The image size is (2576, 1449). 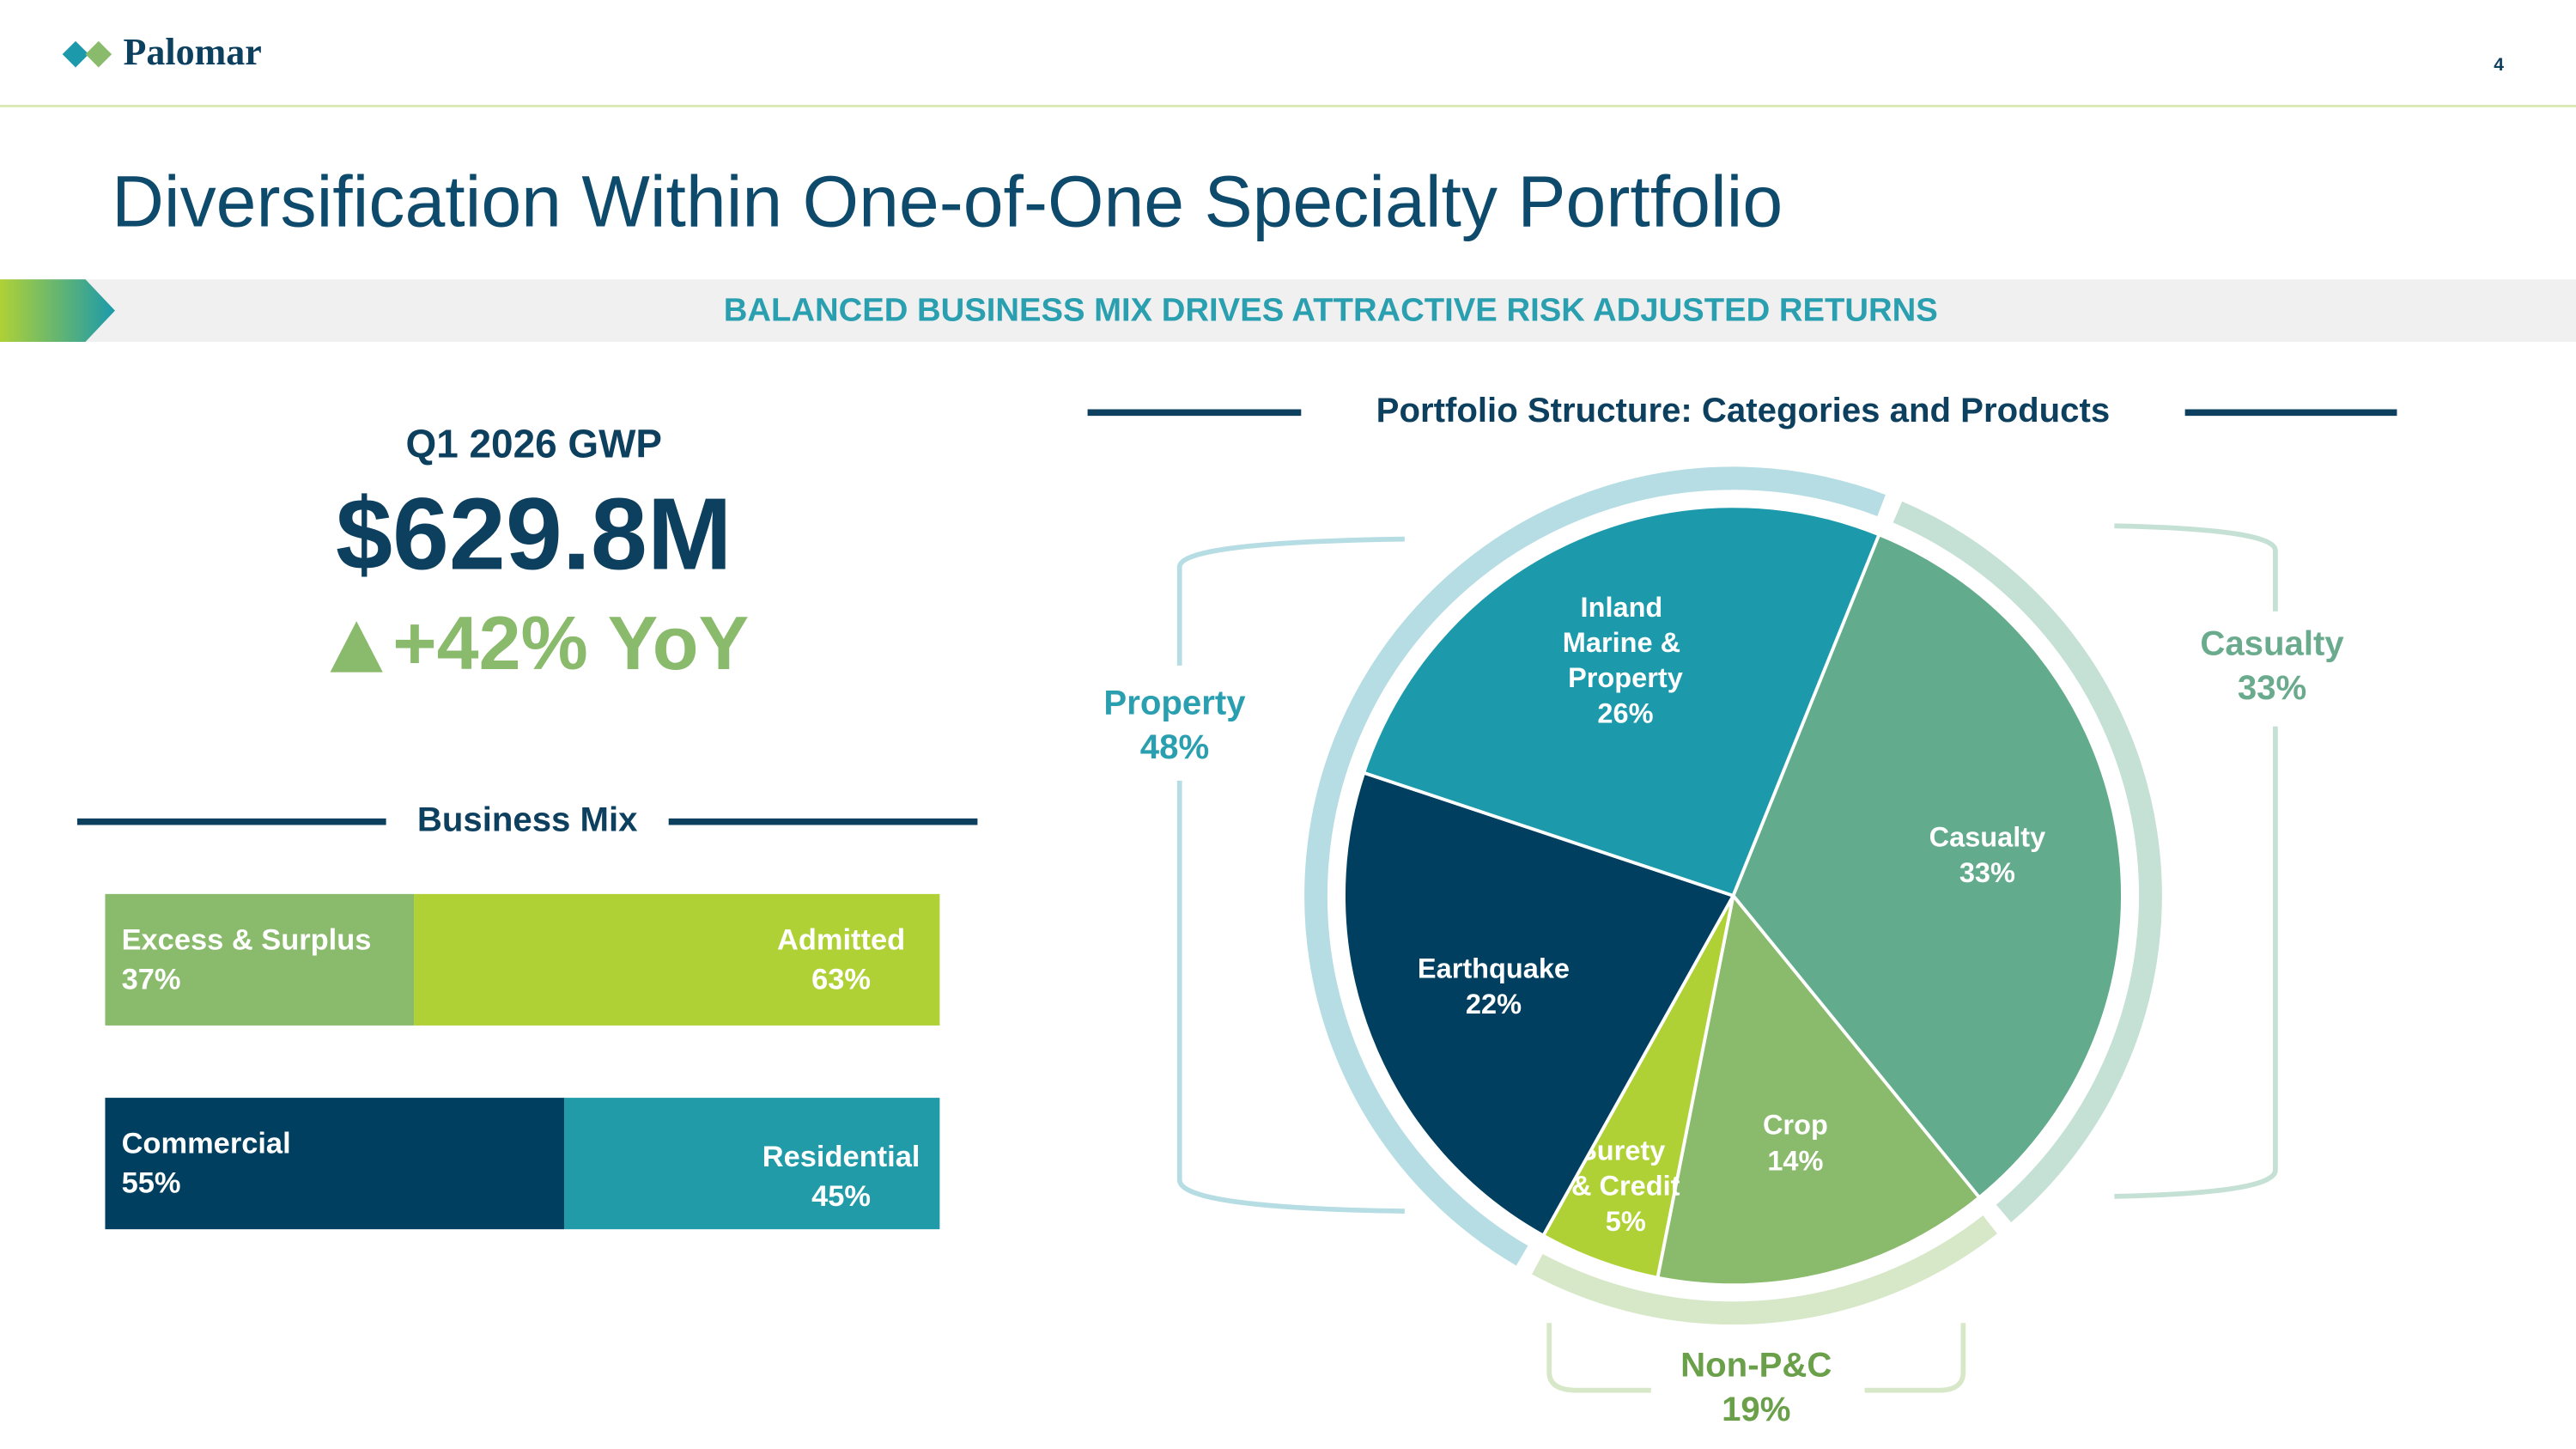 What do you see at coordinates (207, 1144) in the screenshot?
I see `segment-name: Commercial` at bounding box center [207, 1144].